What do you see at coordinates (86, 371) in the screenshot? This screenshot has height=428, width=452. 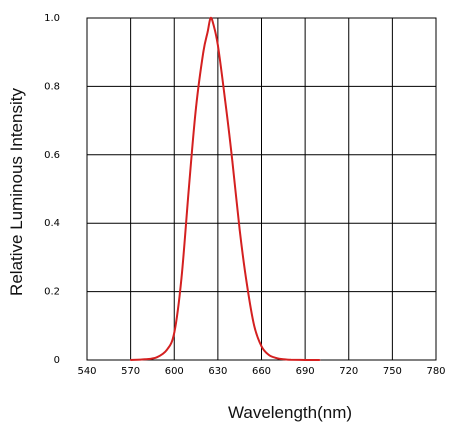 I see `x-tick-label: 540` at bounding box center [86, 371].